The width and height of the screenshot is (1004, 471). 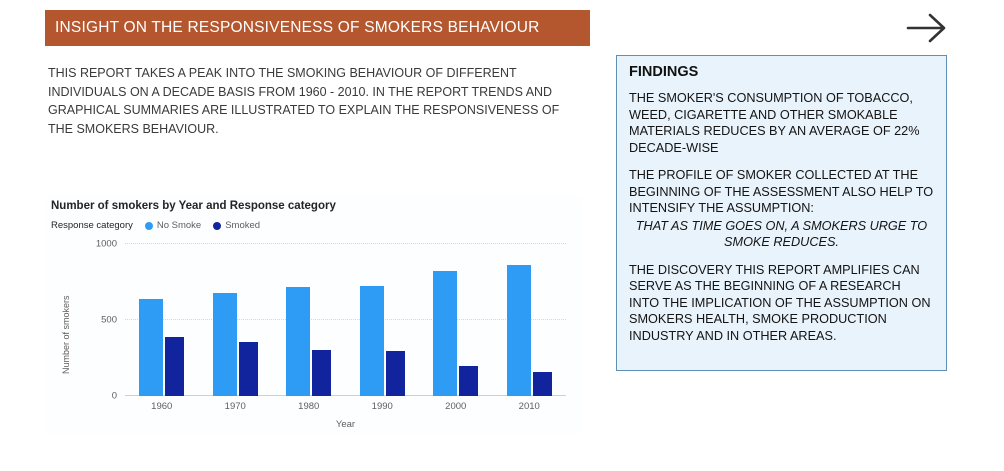 What do you see at coordinates (542, 384) in the screenshot?
I see `bar-smoked-2010` at bounding box center [542, 384].